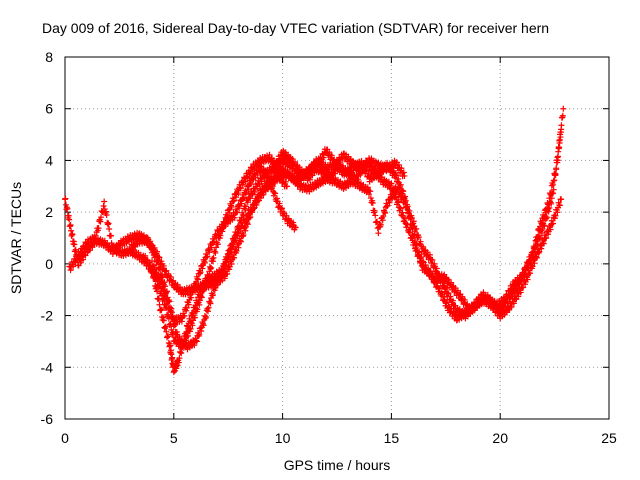  I want to click on y-tick-label: -4, so click(47, 367).